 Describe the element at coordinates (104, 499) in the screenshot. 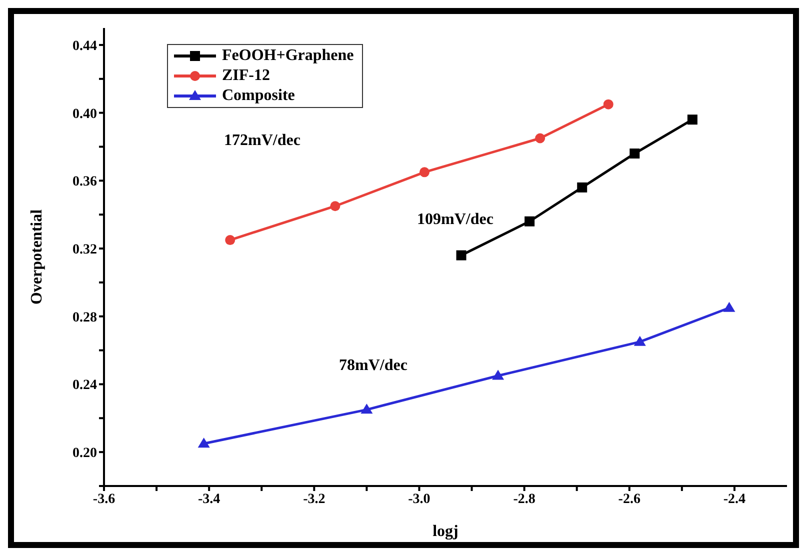

I see `x-tick-label: -3.6` at that location.